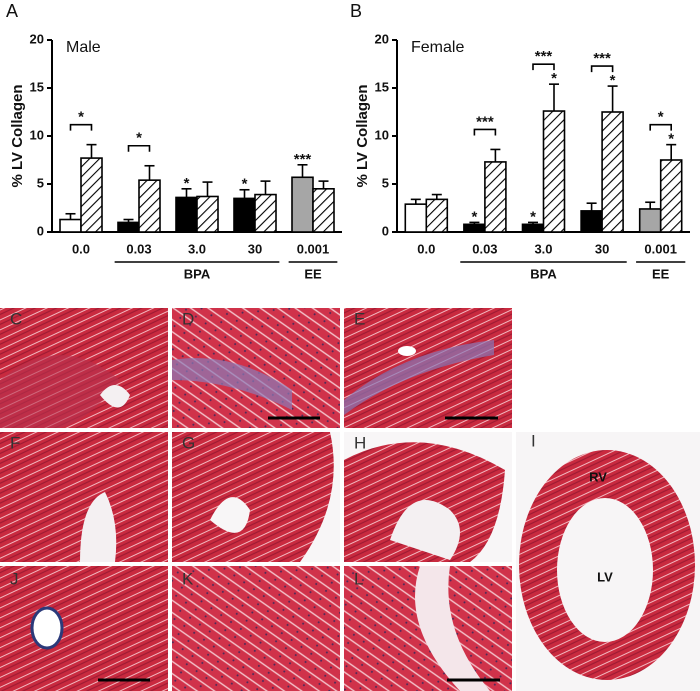 This screenshot has width=700, height=691. I want to click on image-label: H, so click(360, 442).